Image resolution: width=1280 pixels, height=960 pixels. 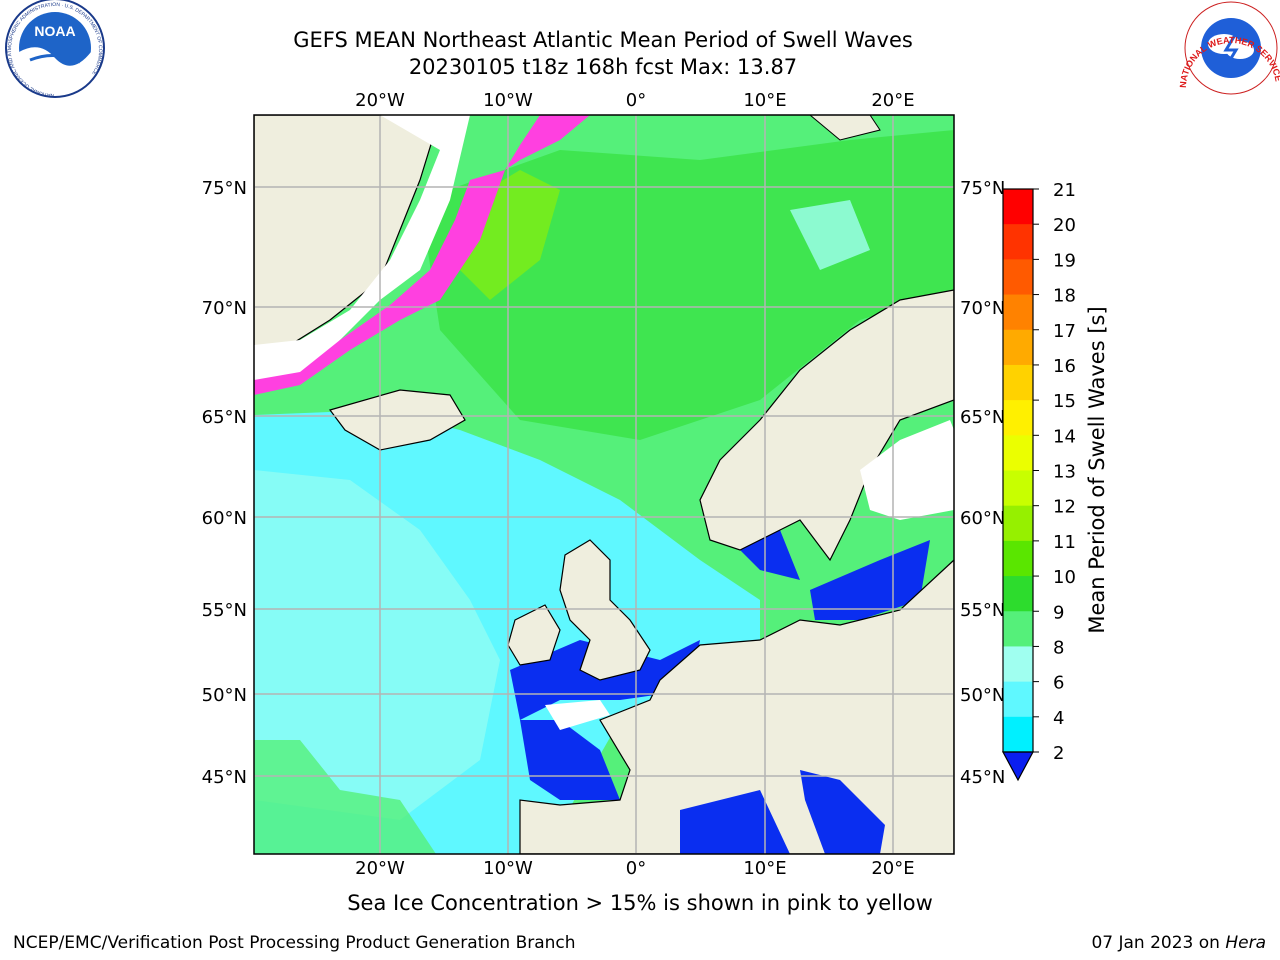 What do you see at coordinates (764, 100) in the screenshot?
I see `lon-label-top: 10°E` at bounding box center [764, 100].